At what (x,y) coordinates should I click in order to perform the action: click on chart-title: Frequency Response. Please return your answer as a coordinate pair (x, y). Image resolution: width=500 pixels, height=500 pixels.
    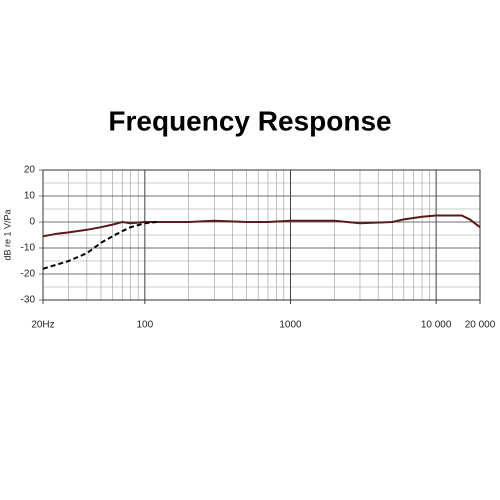
    Looking at the image, I should click on (249, 120).